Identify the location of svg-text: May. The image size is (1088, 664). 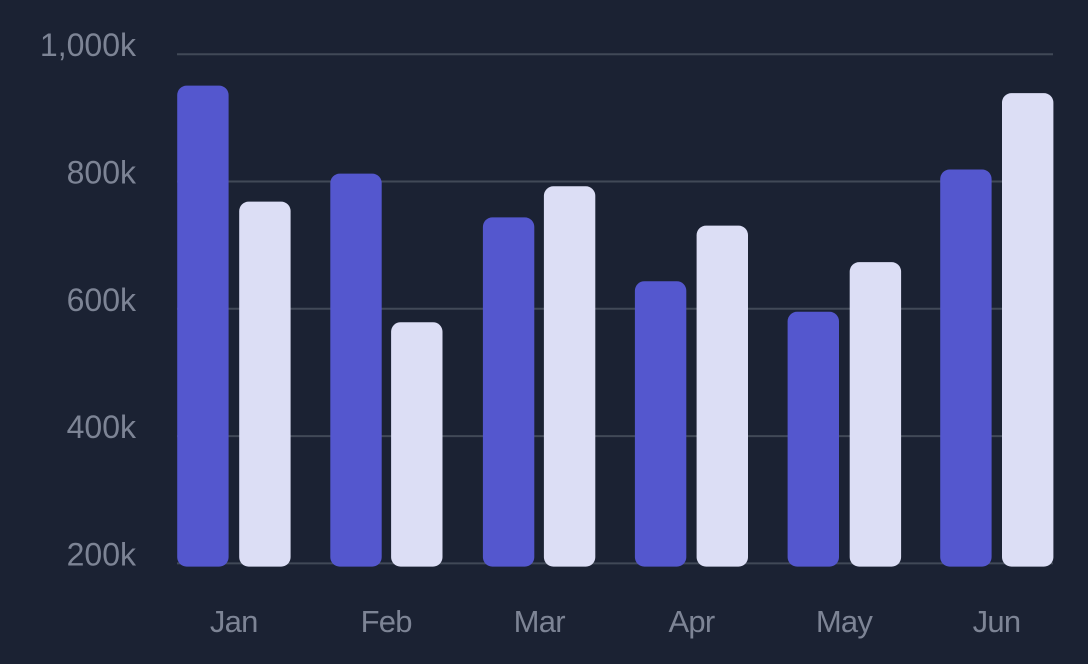
(845, 621).